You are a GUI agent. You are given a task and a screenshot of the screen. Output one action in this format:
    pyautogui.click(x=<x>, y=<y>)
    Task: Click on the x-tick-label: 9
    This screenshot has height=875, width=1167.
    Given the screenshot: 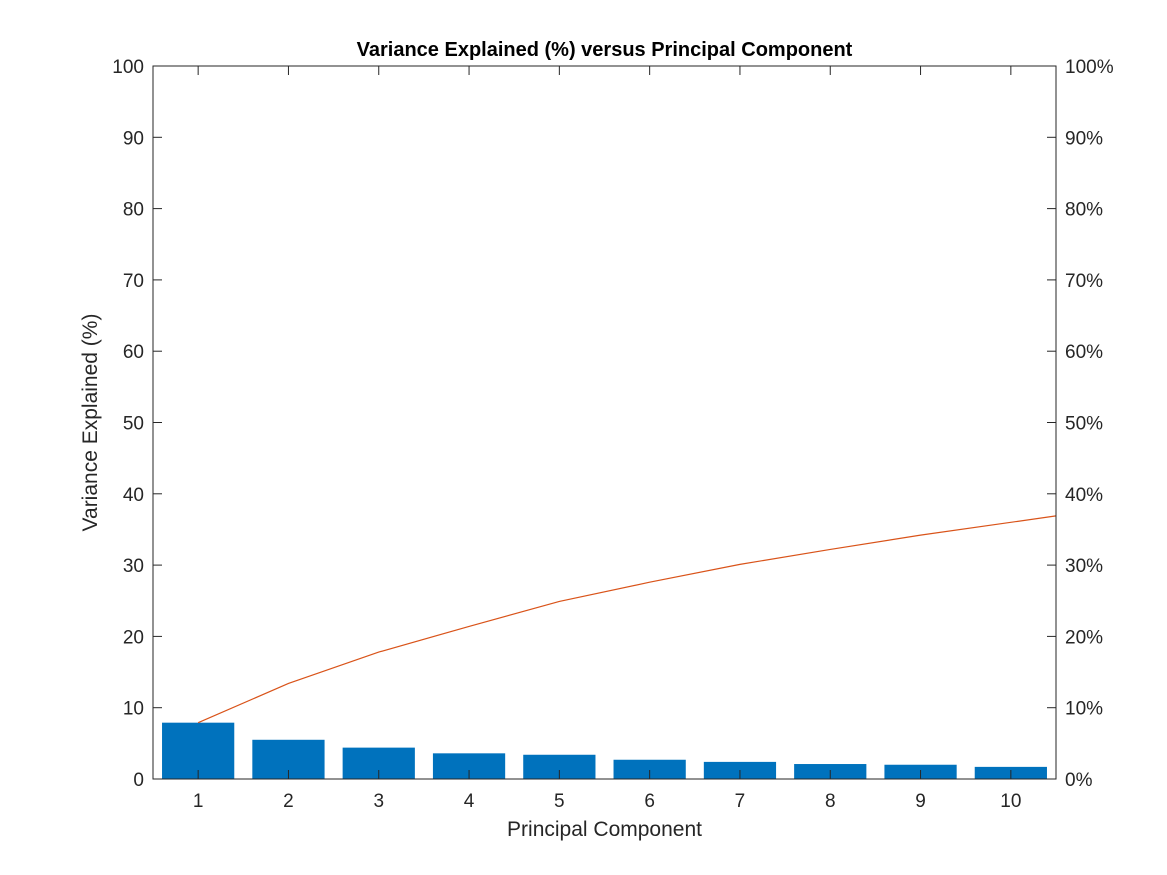 What is the action you would take?
    pyautogui.click(x=920, y=801)
    